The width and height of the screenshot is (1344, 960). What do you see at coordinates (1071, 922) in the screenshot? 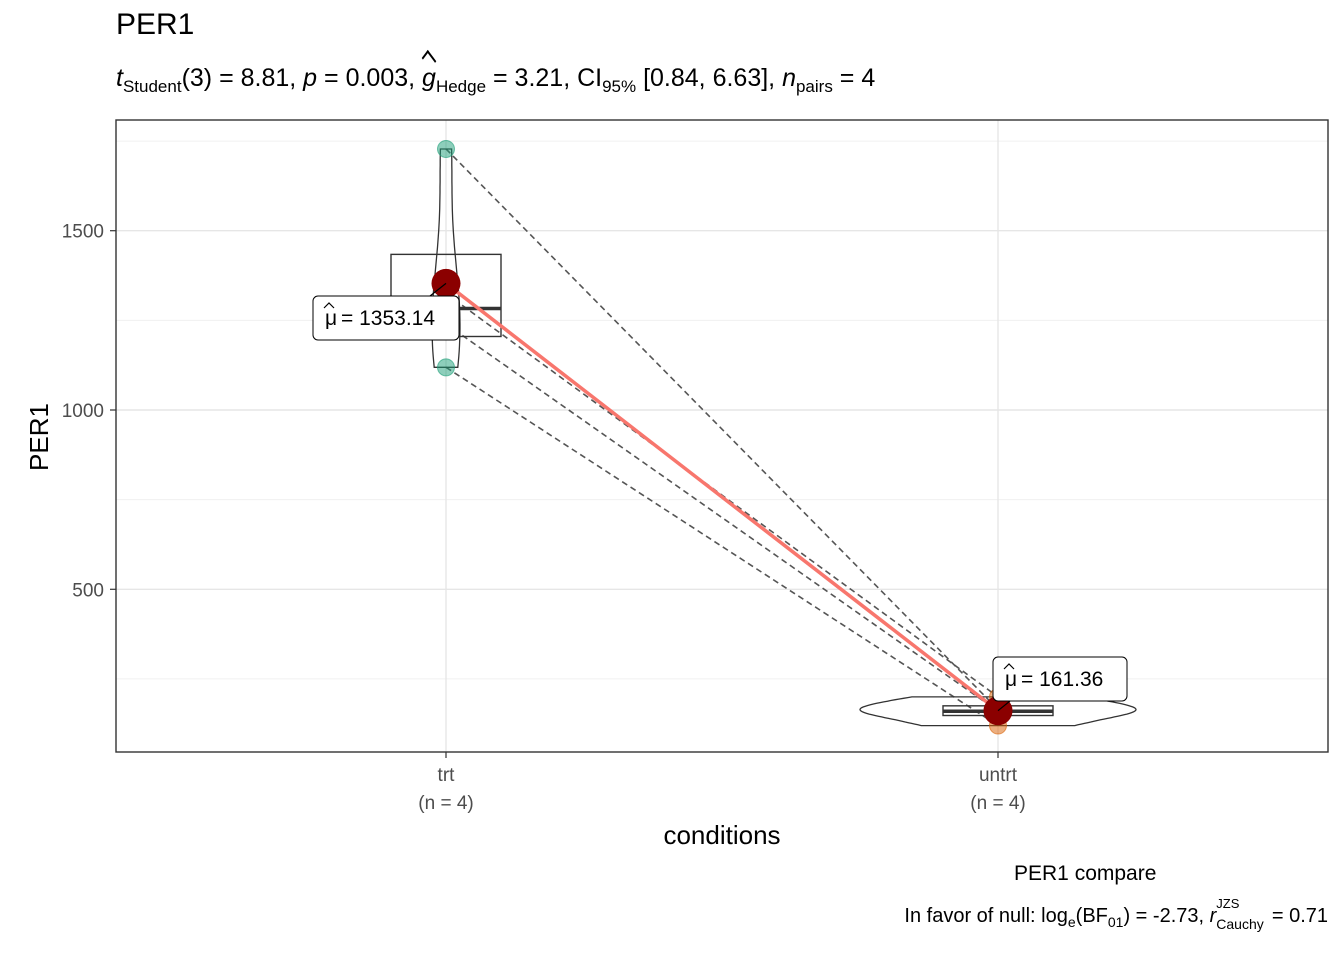
I see `log-subscript: e` at bounding box center [1071, 922].